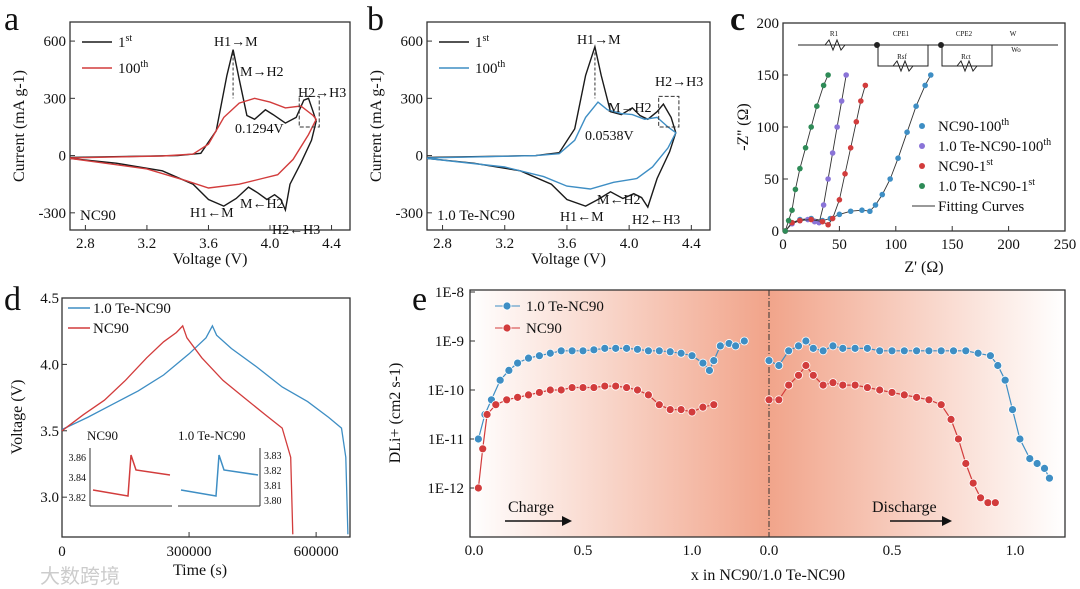 The height and width of the screenshot is (589, 1080). I want to click on inset-tick-label: 3.82, so click(273, 471).